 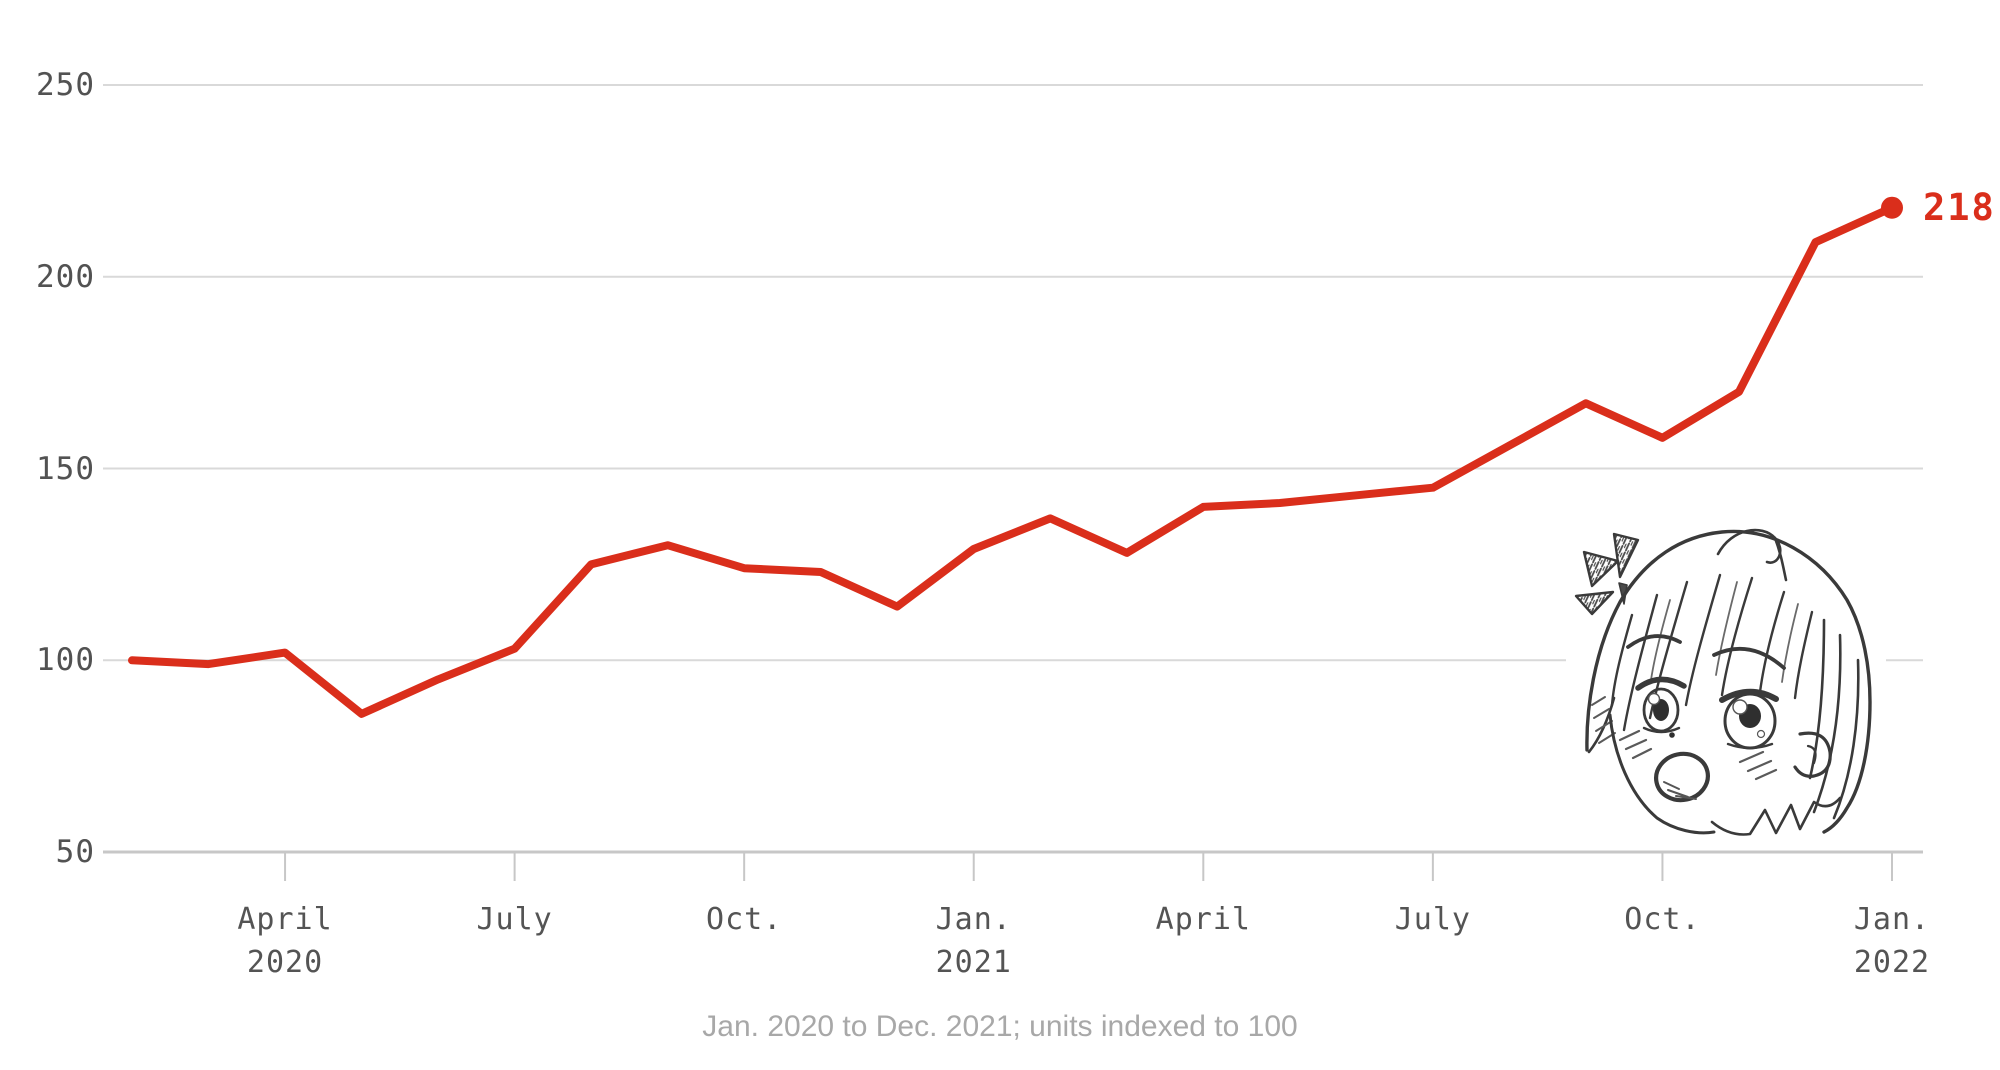 I want to click on sketch-blush, so click(x=1698, y=755).